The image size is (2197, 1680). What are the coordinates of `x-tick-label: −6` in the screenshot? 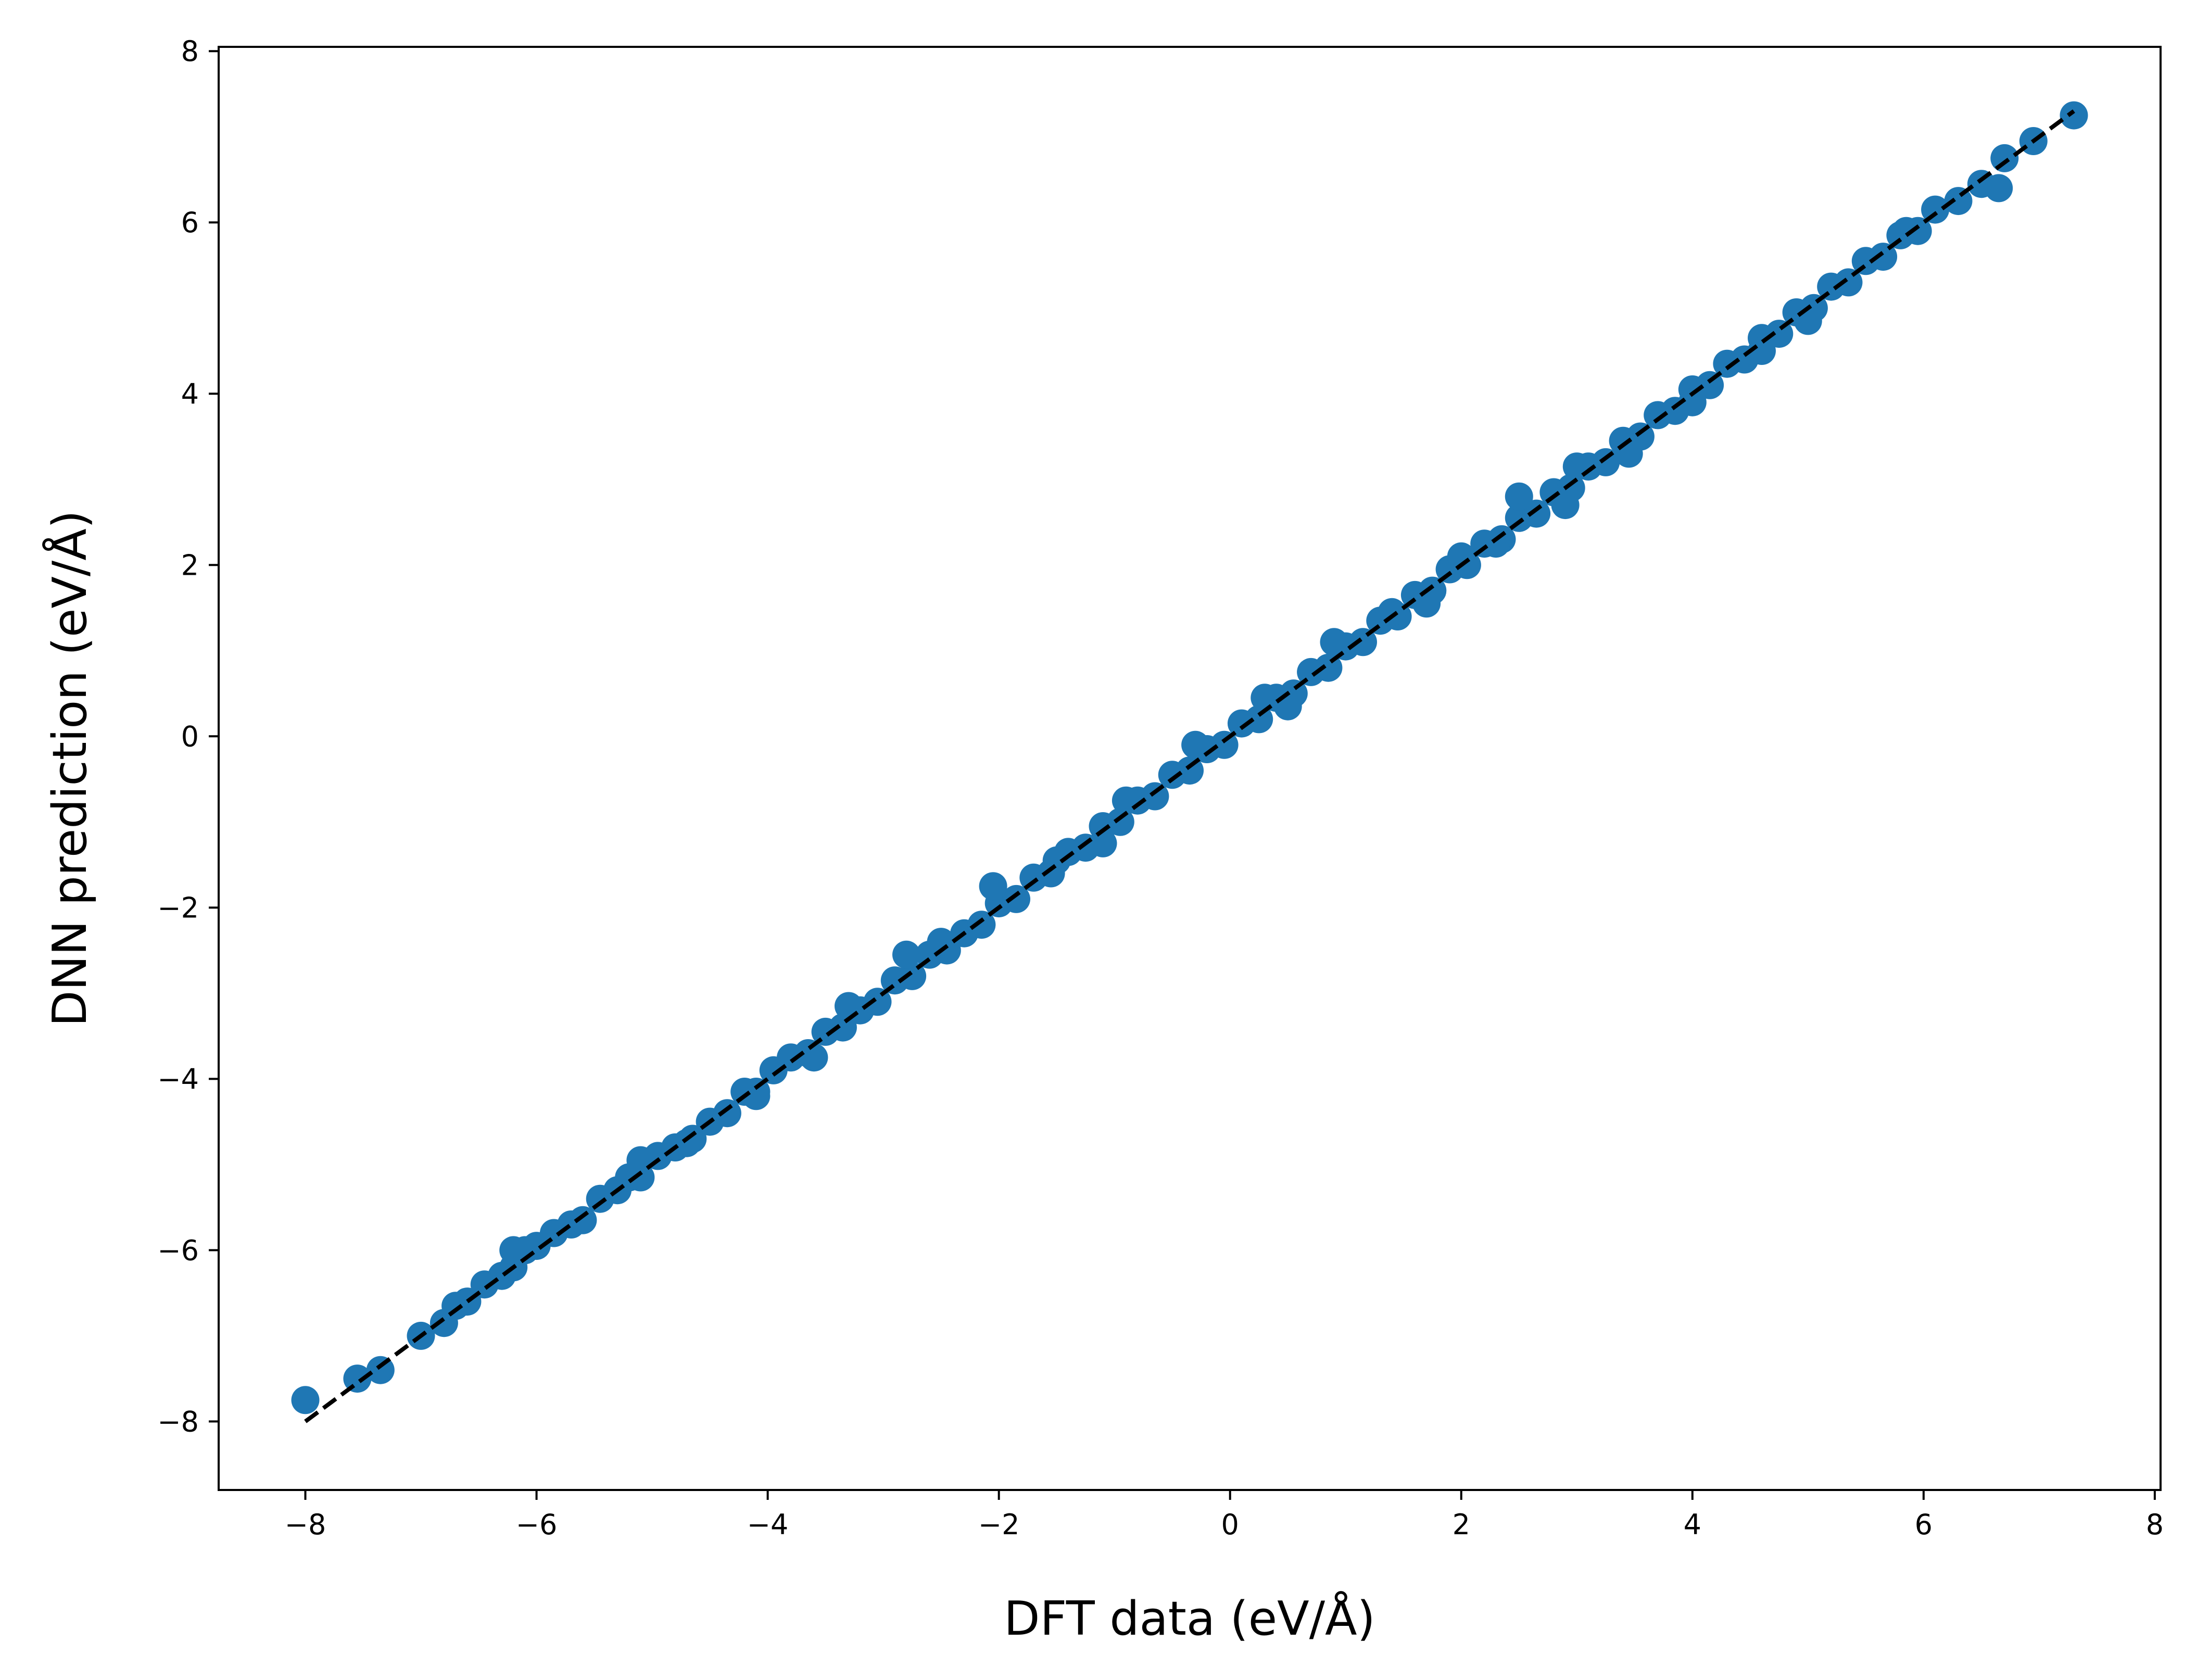 It's located at (537, 1524).